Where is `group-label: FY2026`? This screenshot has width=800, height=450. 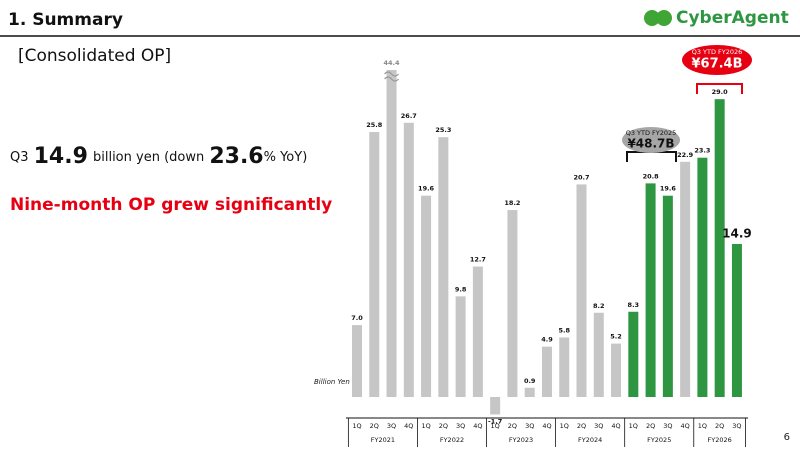 group-label: FY2026 is located at coordinates (720, 440).